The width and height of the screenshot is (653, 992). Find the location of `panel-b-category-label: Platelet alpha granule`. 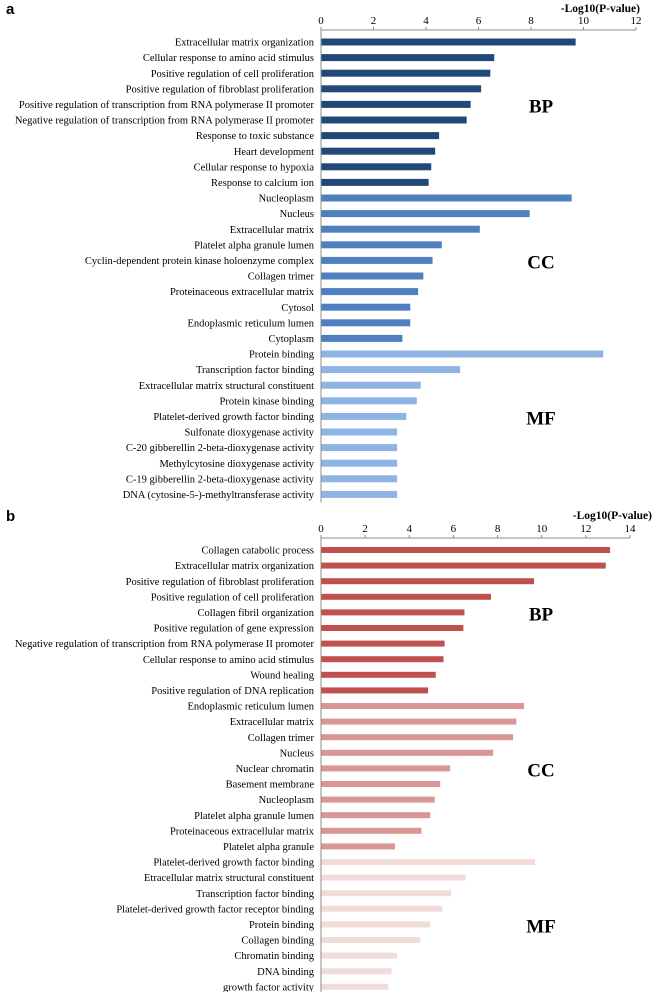

panel-b-category-label: Platelet alpha granule is located at coordinates (268, 847).